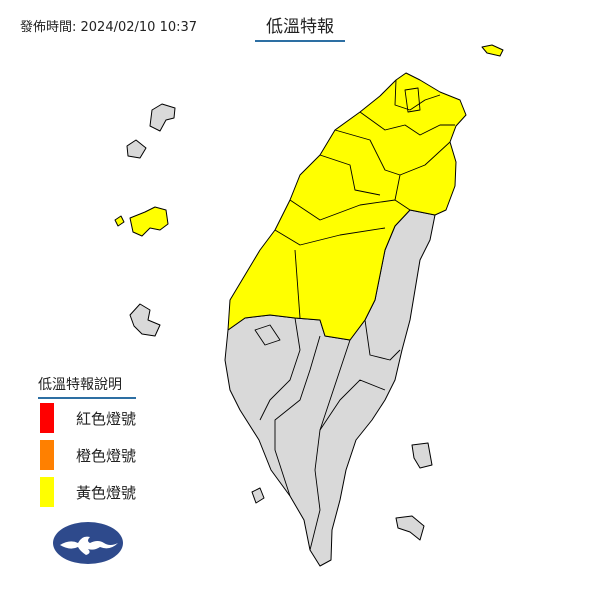 This screenshot has height=600, width=600. I want to click on island-orchid, so click(410, 528).